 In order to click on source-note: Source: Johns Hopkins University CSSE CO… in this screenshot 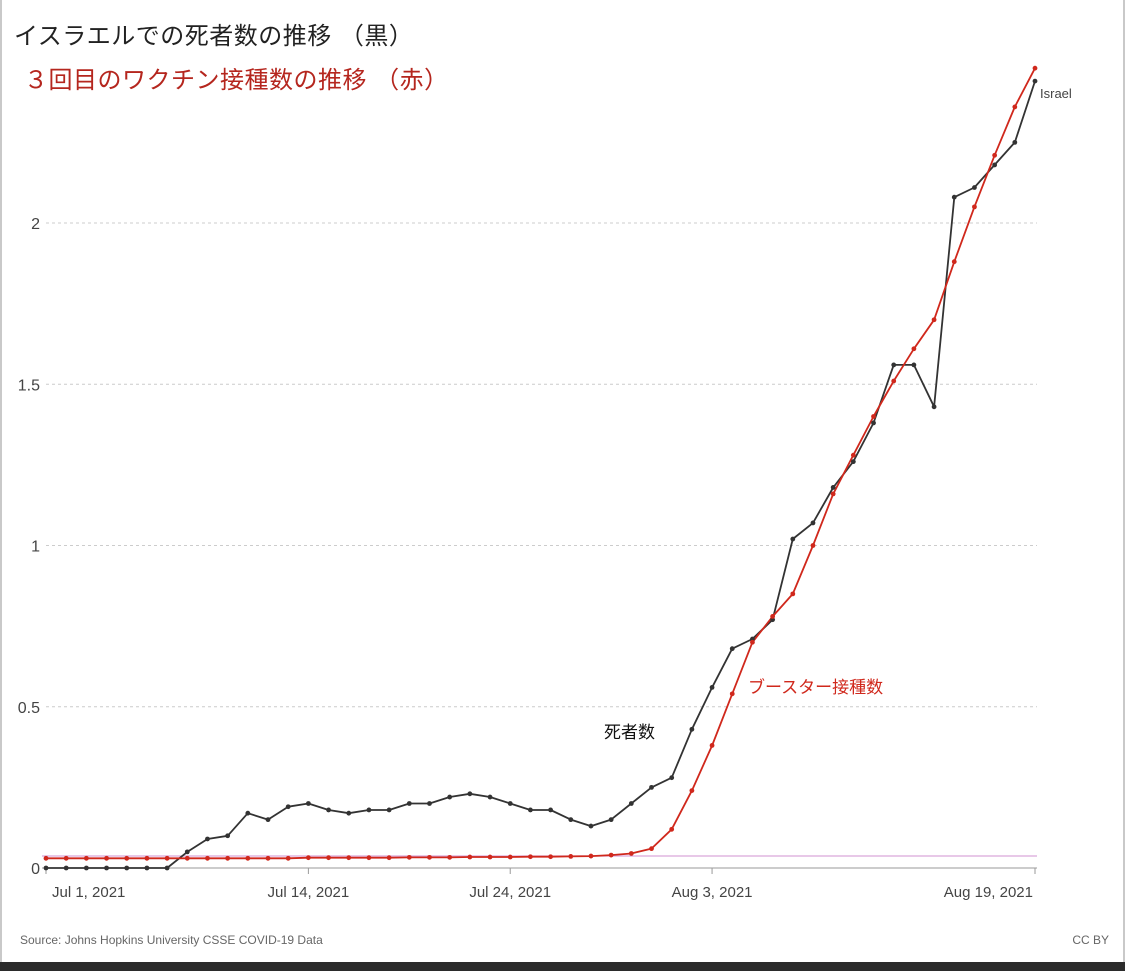, I will do `click(171, 940)`.